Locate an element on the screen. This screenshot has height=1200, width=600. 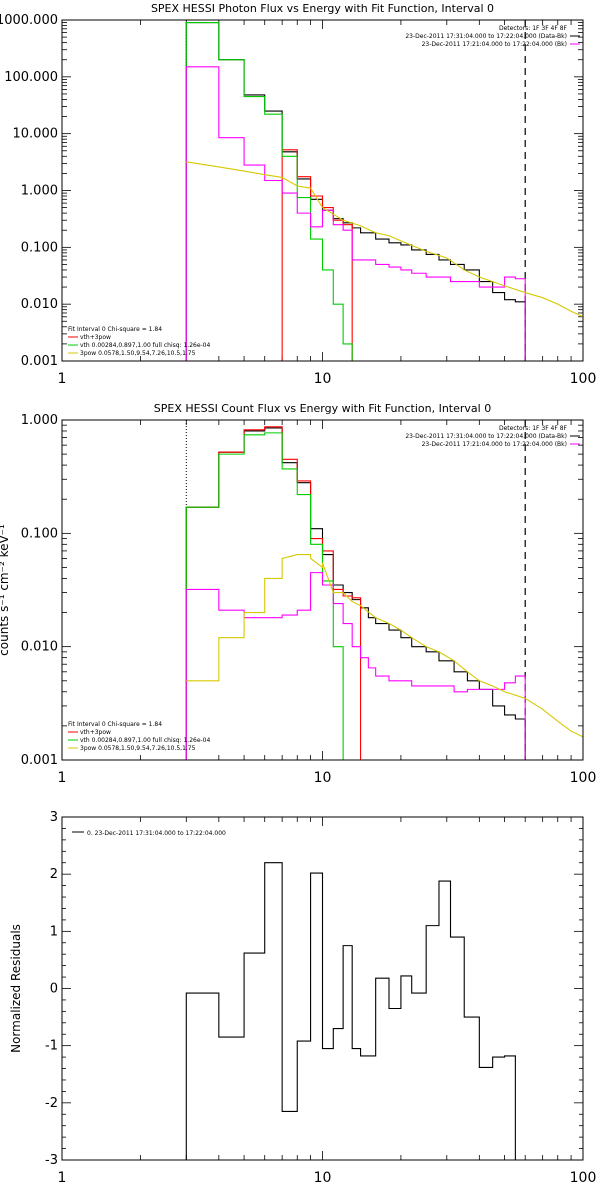
y-tick-label: -3 is located at coordinates (51, 1160).